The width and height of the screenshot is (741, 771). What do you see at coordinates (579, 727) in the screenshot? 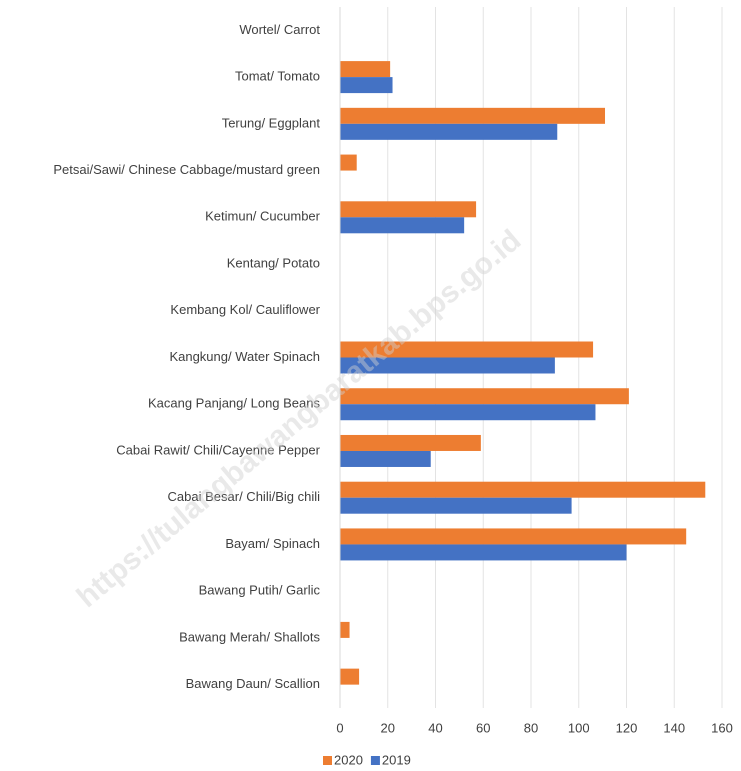
I see `x-tick-label: 100` at bounding box center [579, 727].